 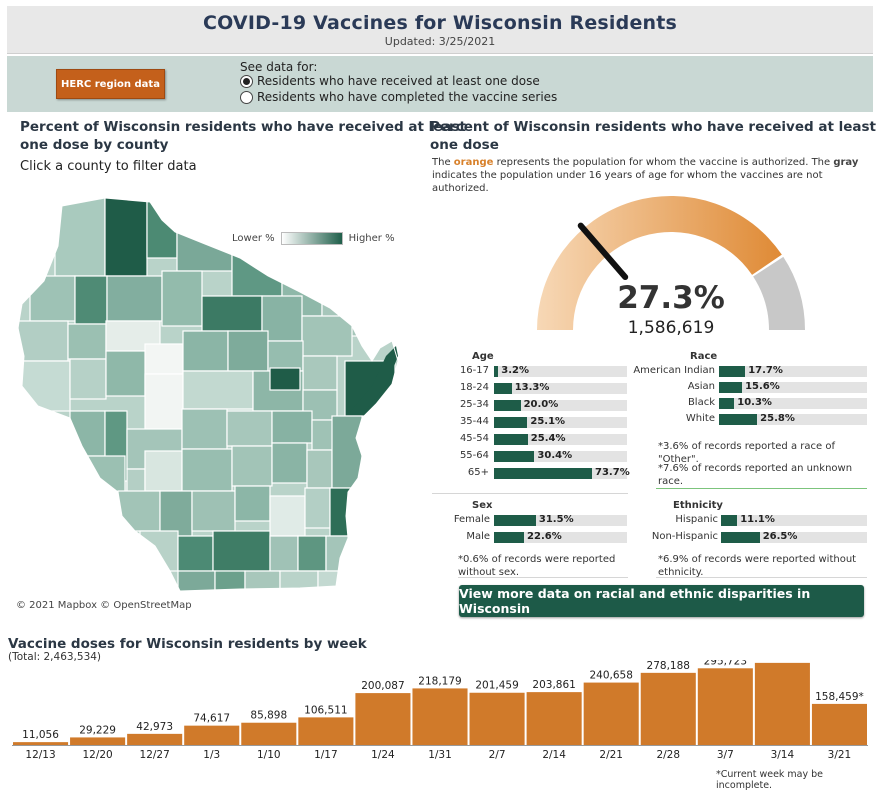 I want to click on herc-region-button: HERC region data, so click(x=110, y=84).